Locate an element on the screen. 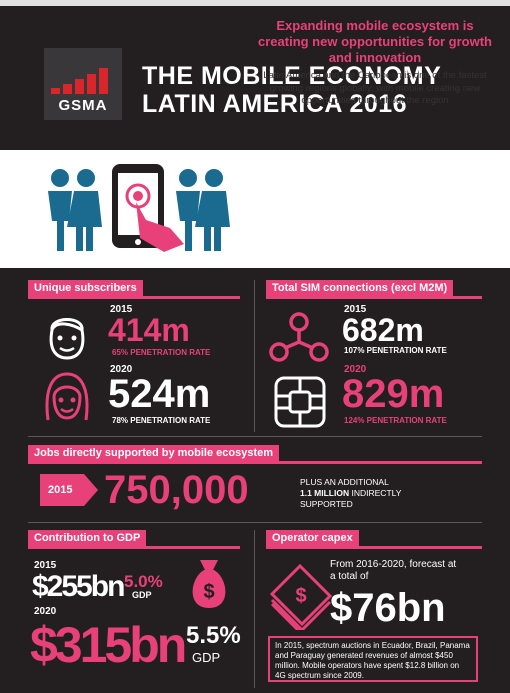  sim-2015-rate: 107% PENETRATION RATE is located at coordinates (395, 350).